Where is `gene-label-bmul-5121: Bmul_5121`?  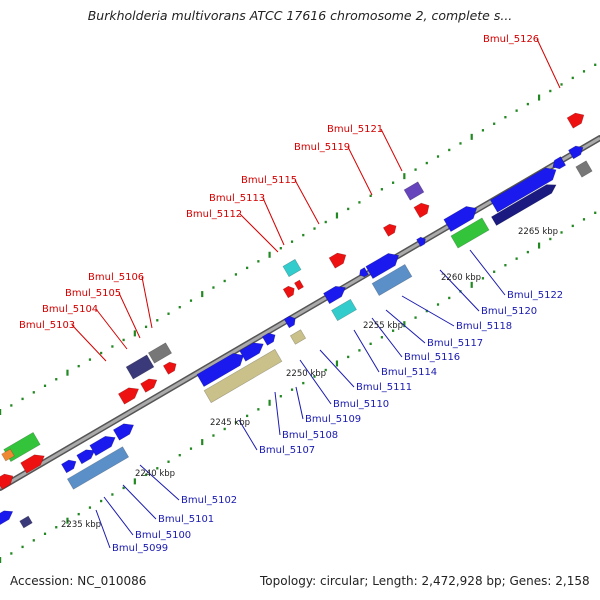 gene-label-bmul-5121: Bmul_5121 is located at coordinates (355, 129).